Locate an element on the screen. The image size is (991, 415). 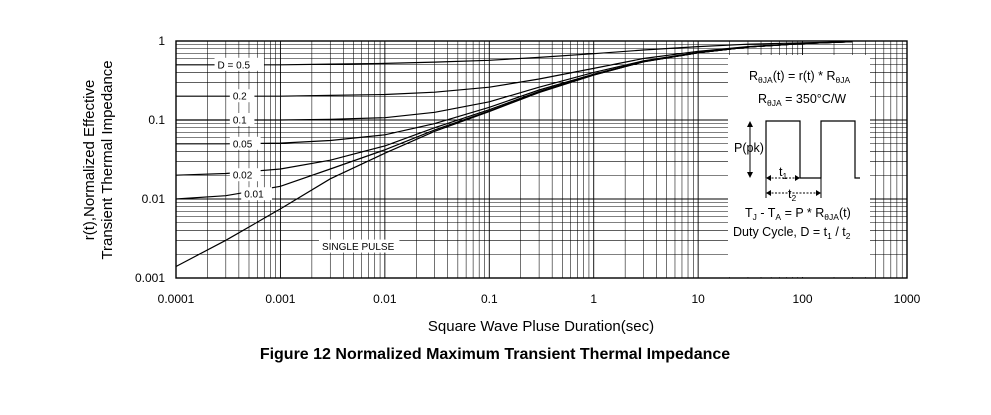
x-tick-label-6: 100 is located at coordinates (803, 299).